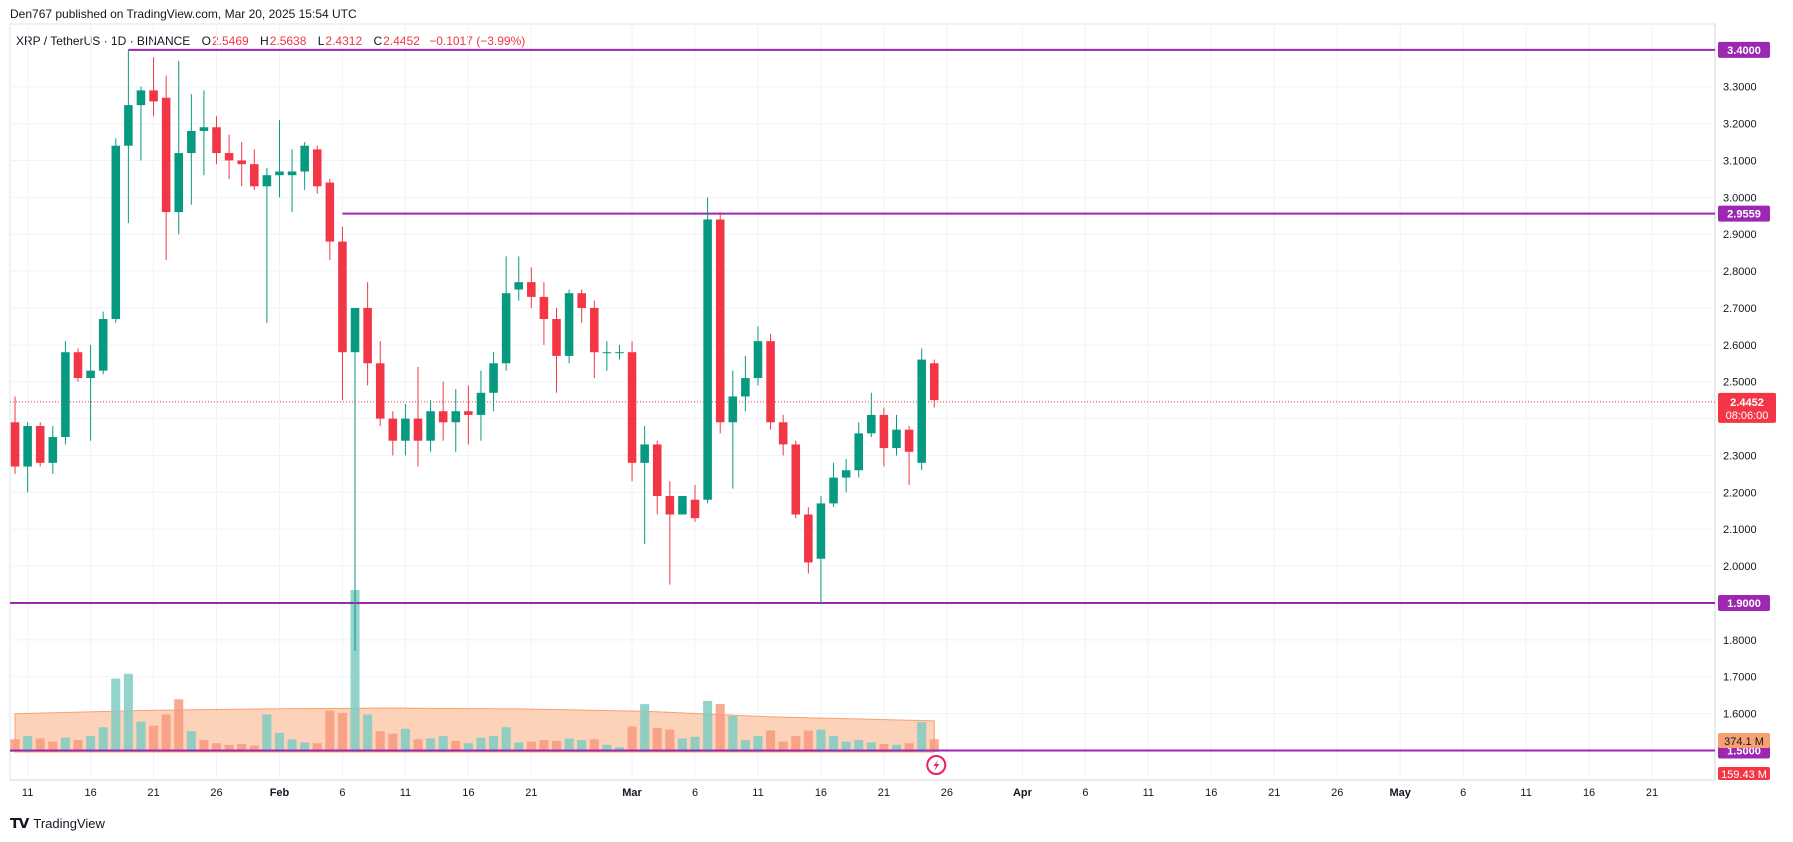 The height and width of the screenshot is (842, 1793). What do you see at coordinates (1744, 751) in the screenshot?
I see `level-badge-label: 1.5000` at bounding box center [1744, 751].